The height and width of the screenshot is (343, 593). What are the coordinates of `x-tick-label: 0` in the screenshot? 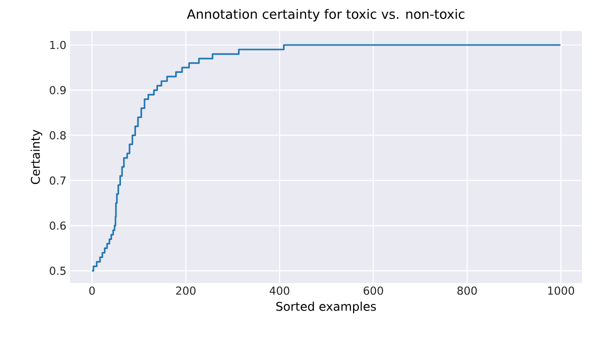 It's located at (92, 290).